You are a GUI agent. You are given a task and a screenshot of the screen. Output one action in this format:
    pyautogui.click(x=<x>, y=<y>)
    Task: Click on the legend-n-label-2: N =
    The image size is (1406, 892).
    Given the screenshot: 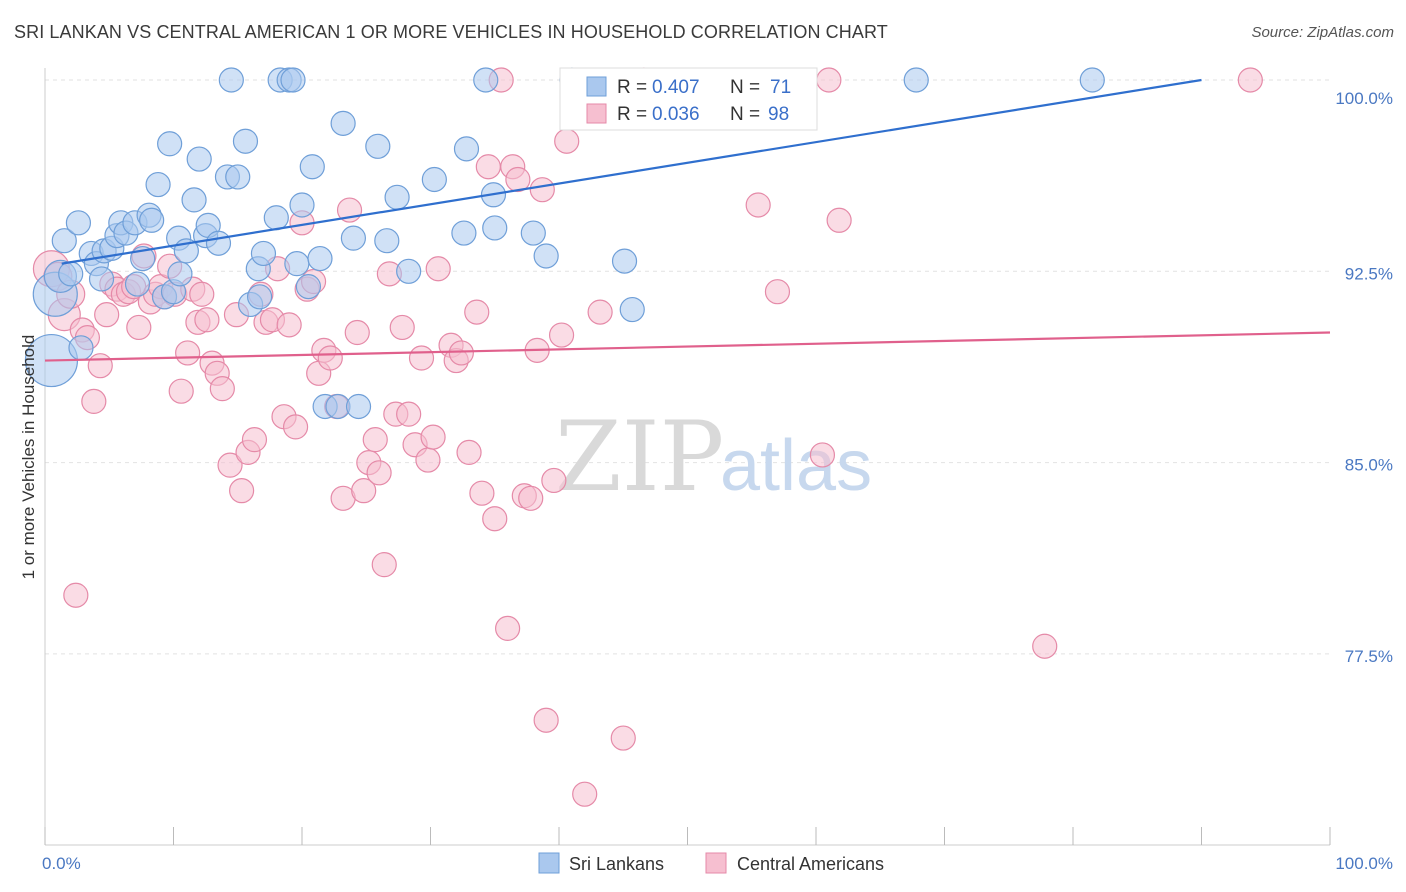 What is the action you would take?
    pyautogui.click(x=745, y=114)
    